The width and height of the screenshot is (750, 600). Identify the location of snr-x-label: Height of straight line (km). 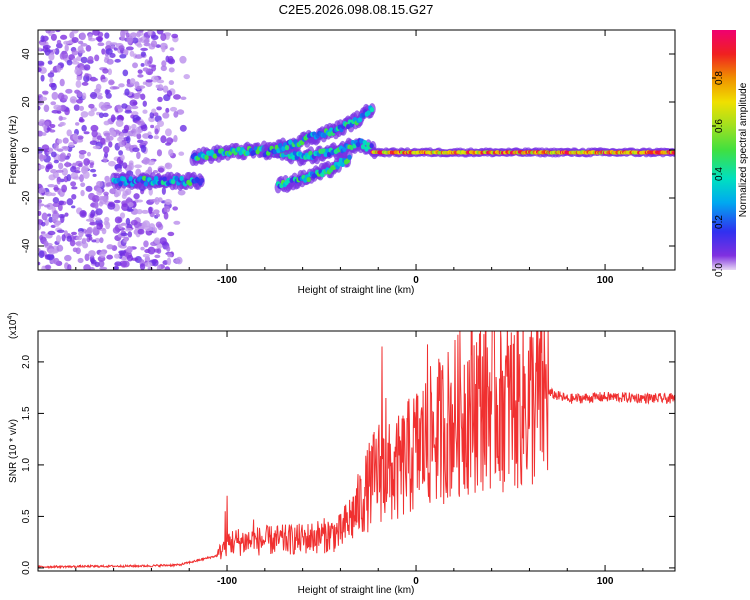
(356, 590).